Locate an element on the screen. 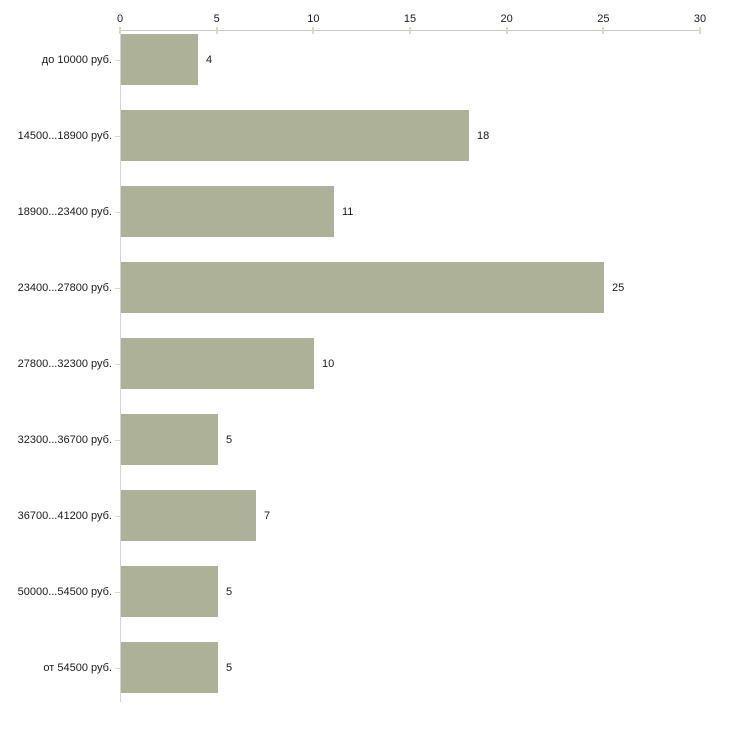 This screenshot has width=730, height=730. x-tick-label: 15 is located at coordinates (410, 19).